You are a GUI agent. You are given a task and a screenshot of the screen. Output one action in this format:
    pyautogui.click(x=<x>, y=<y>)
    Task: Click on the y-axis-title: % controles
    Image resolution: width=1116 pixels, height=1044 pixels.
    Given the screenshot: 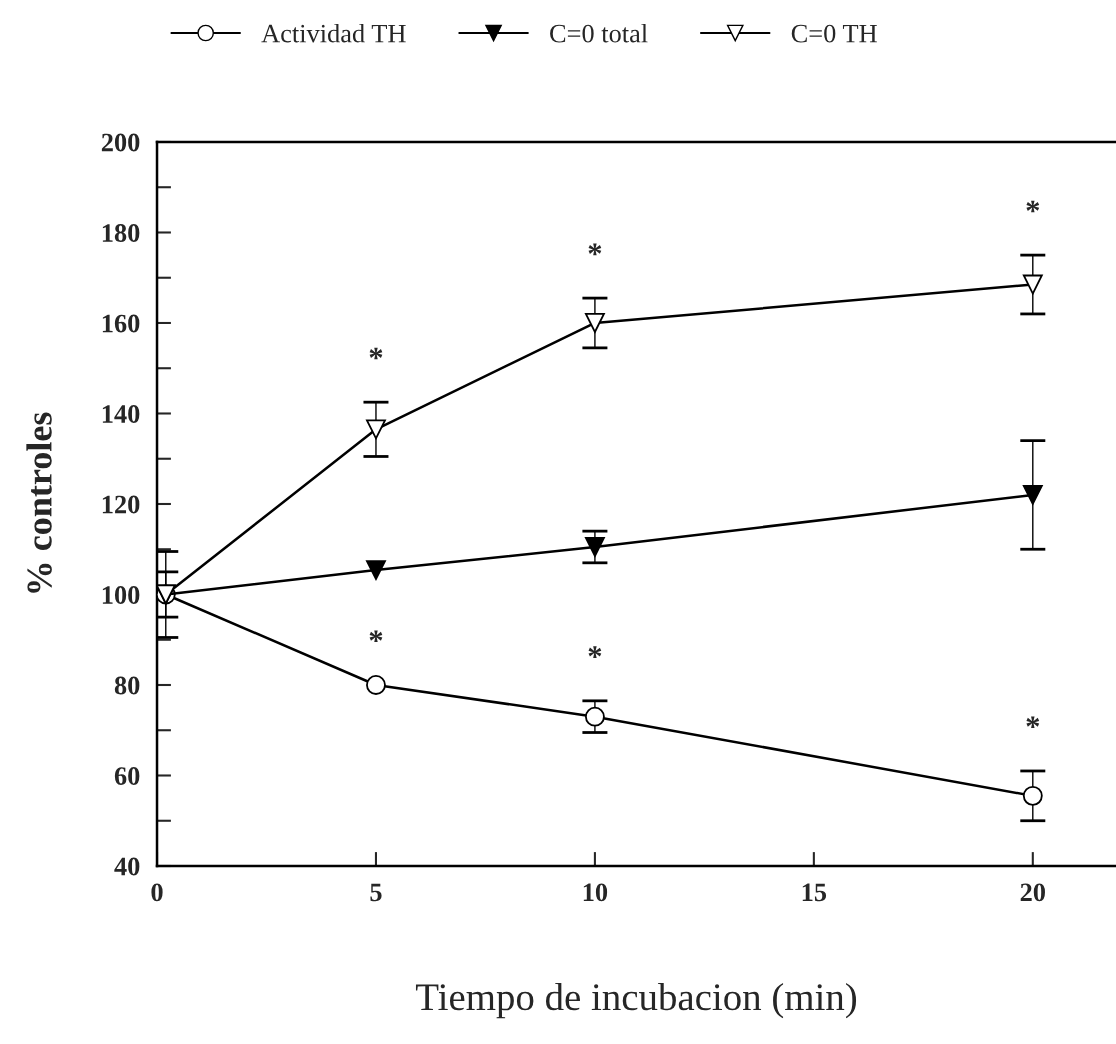 What is the action you would take?
    pyautogui.click(x=39, y=502)
    